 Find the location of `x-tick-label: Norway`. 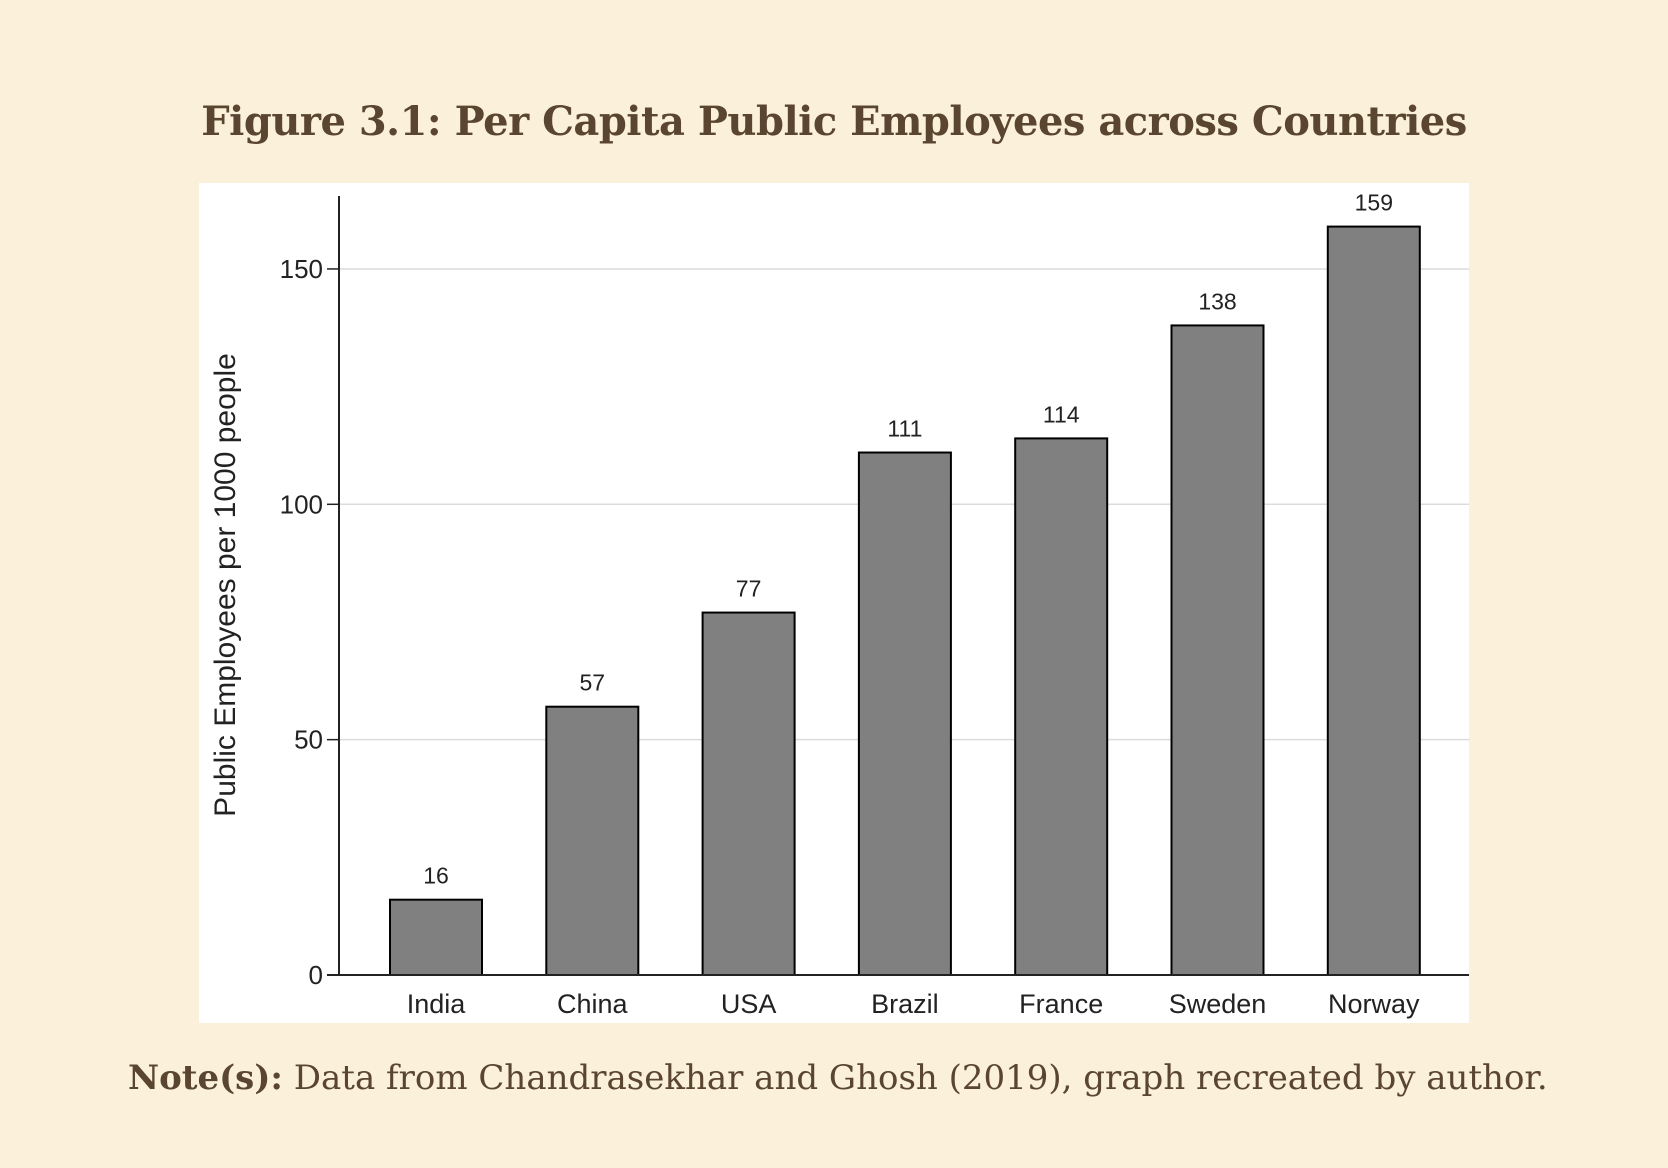

x-tick-label: Norway is located at coordinates (1374, 1004).